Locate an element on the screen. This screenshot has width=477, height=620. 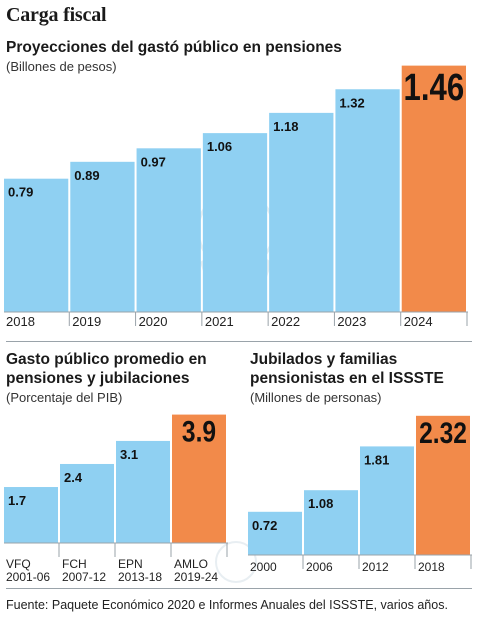
bar-2022 is located at coordinates (301, 212).